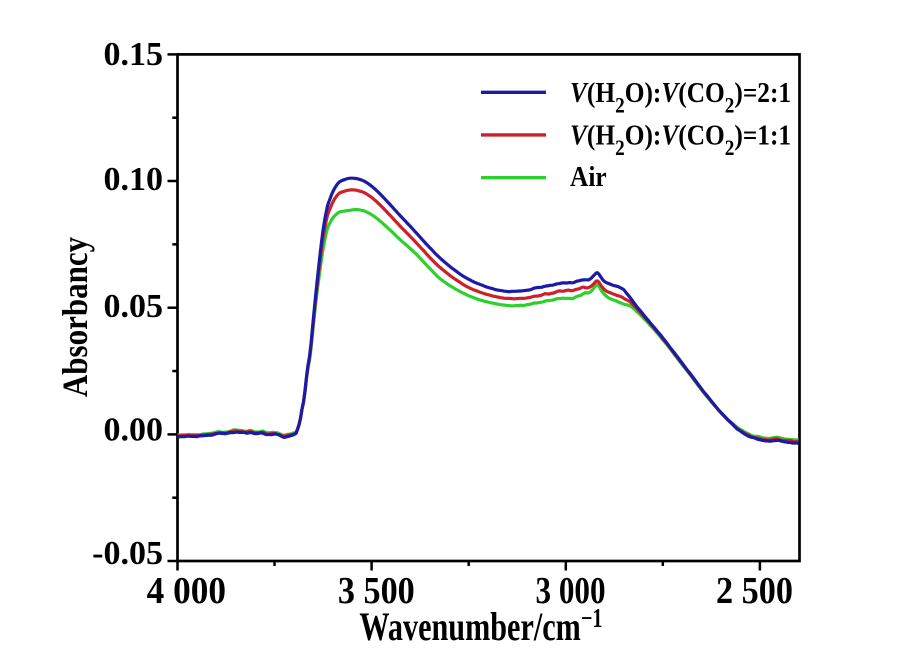 The height and width of the screenshot is (662, 914). I want to click on svg-text: 0.05, so click(134, 306).